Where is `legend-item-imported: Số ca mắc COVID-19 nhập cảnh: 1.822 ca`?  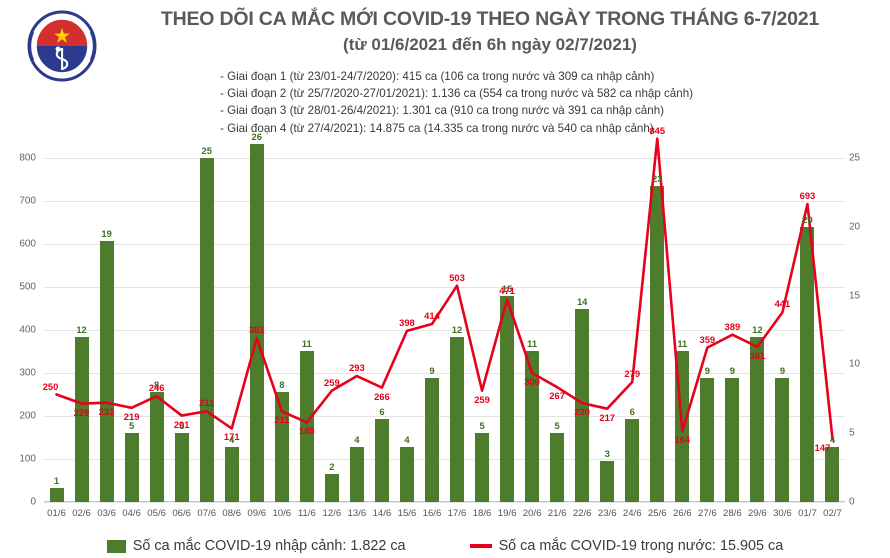
legend-item-imported: Số ca mắc COVID-19 nhập cảnh: 1.822 ca is located at coordinates (256, 546).